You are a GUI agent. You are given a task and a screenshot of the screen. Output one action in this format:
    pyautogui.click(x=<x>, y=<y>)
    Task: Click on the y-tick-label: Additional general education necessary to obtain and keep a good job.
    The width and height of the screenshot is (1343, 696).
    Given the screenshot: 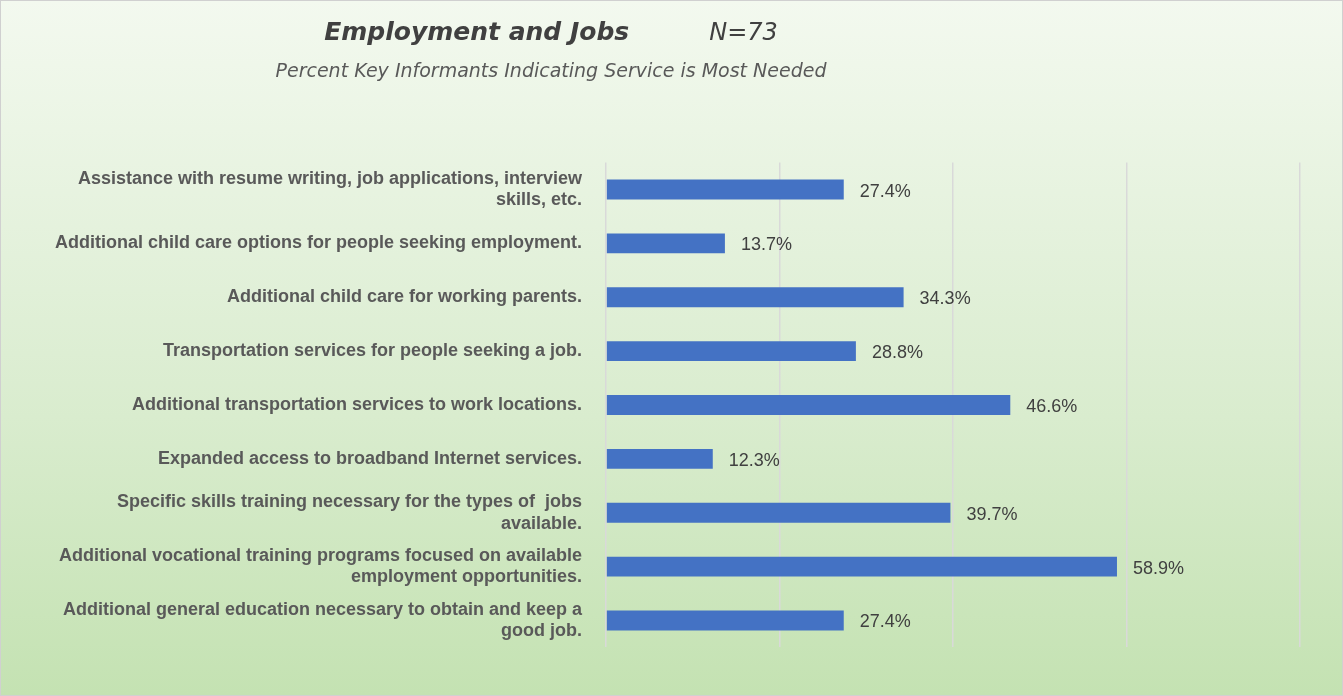 What is the action you would take?
    pyautogui.click(x=323, y=619)
    